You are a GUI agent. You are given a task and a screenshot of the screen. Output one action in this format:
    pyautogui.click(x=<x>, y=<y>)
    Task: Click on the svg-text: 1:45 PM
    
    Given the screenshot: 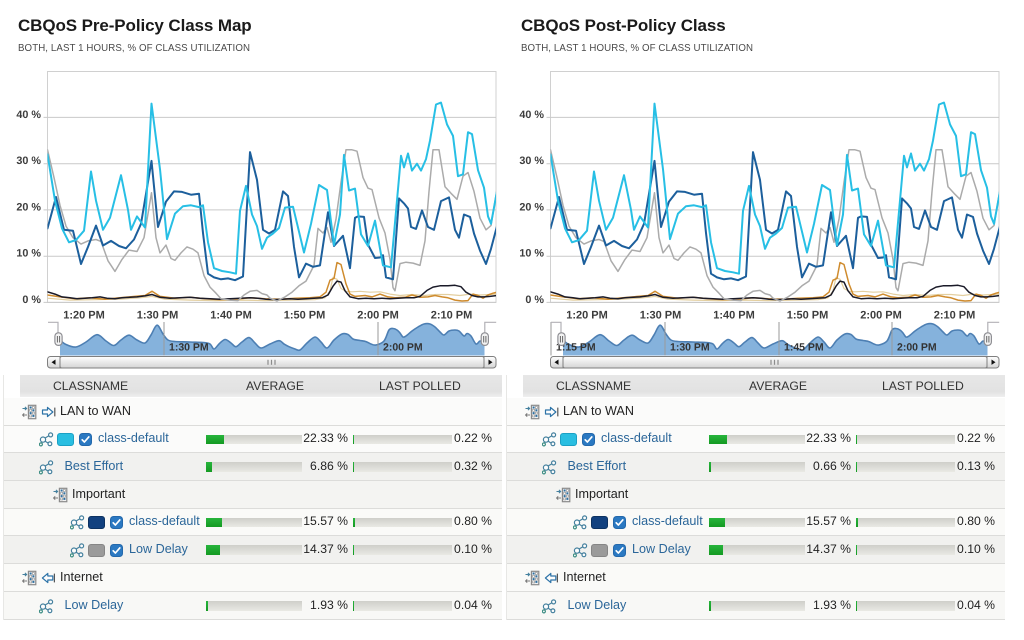 What is the action you would take?
    pyautogui.click(x=804, y=348)
    